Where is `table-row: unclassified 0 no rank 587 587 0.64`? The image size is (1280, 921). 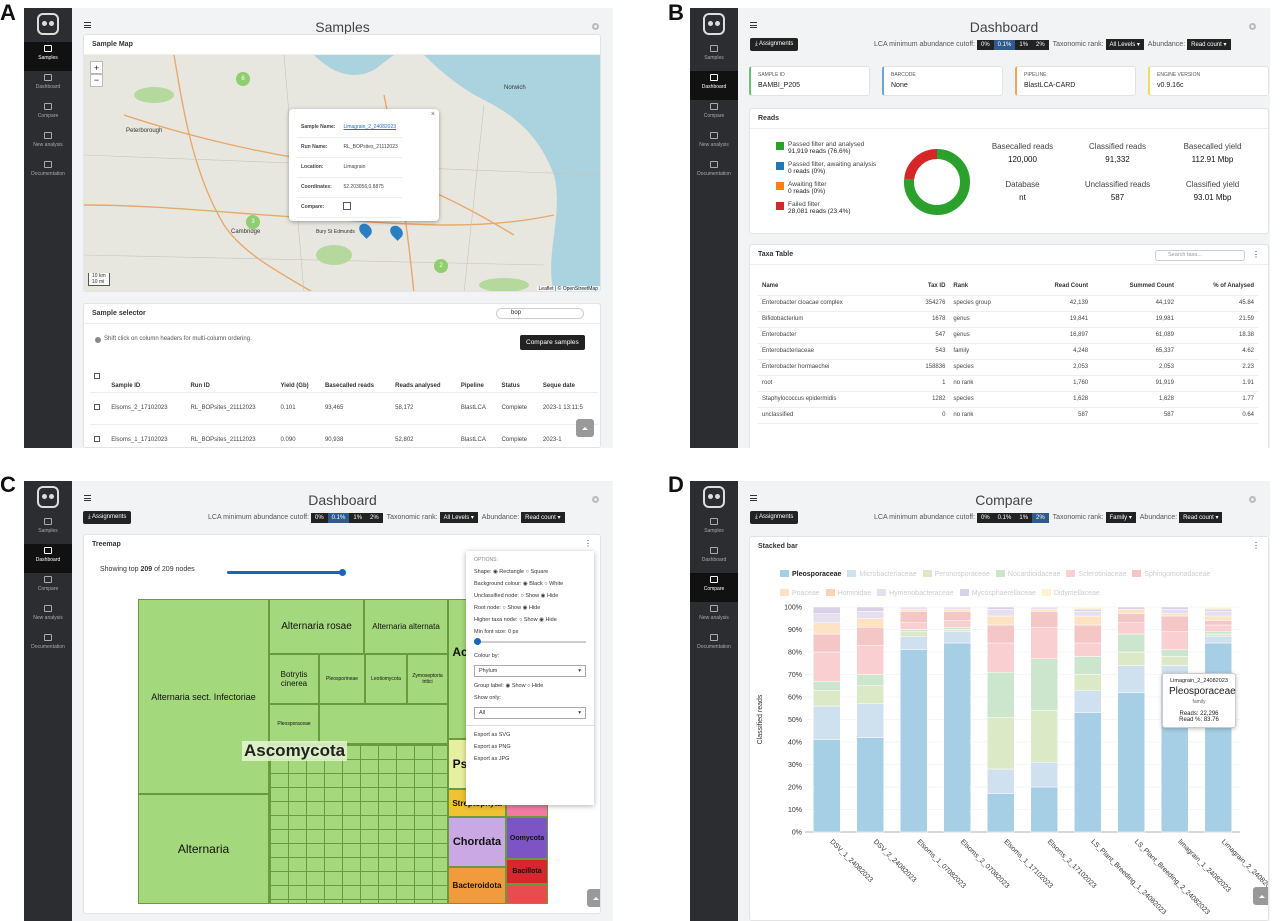 table-row: unclassified 0 no rank 587 587 0.64 is located at coordinates (1008, 415).